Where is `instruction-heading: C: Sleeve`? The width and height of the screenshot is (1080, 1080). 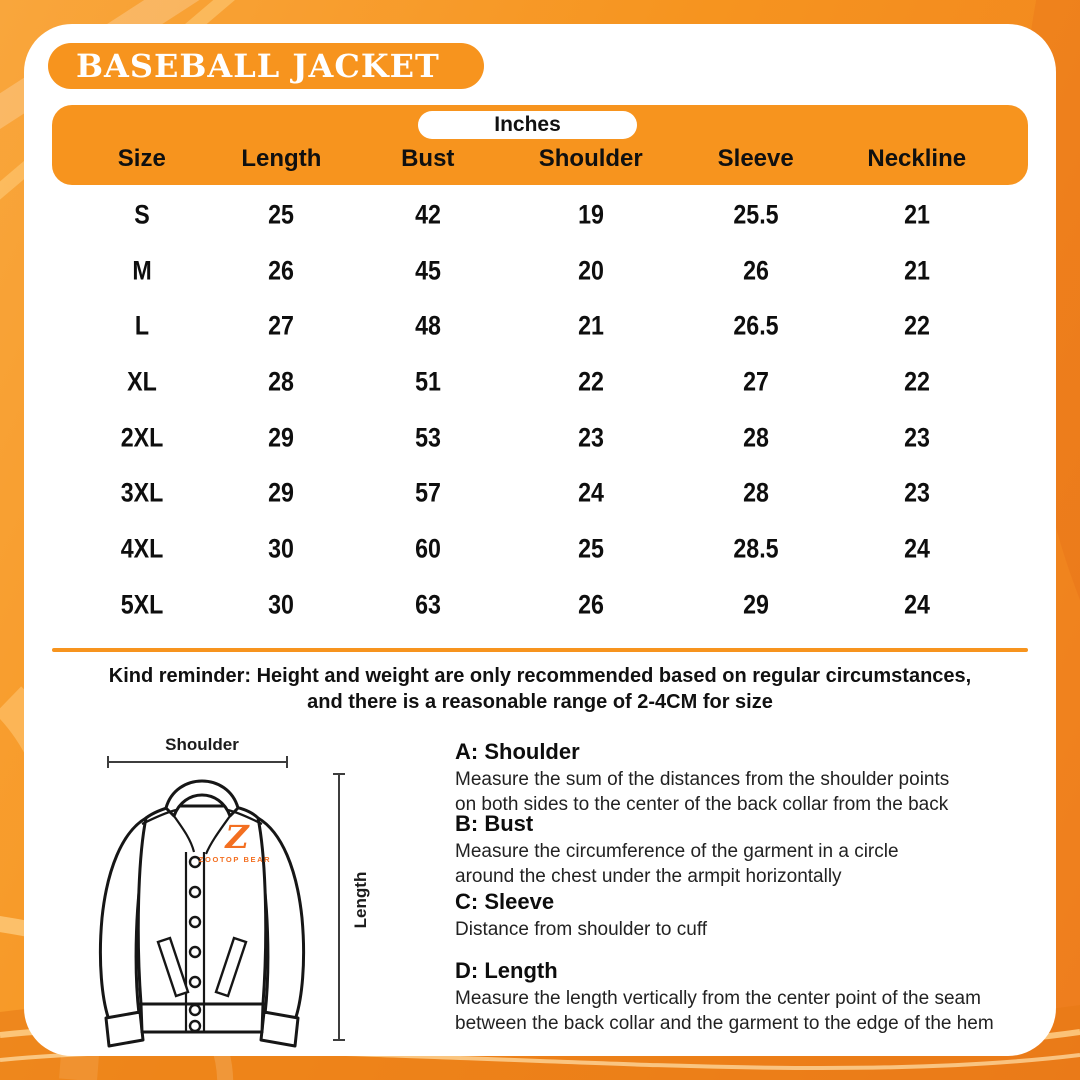
instruction-heading: C: Sleeve is located at coordinates (505, 901).